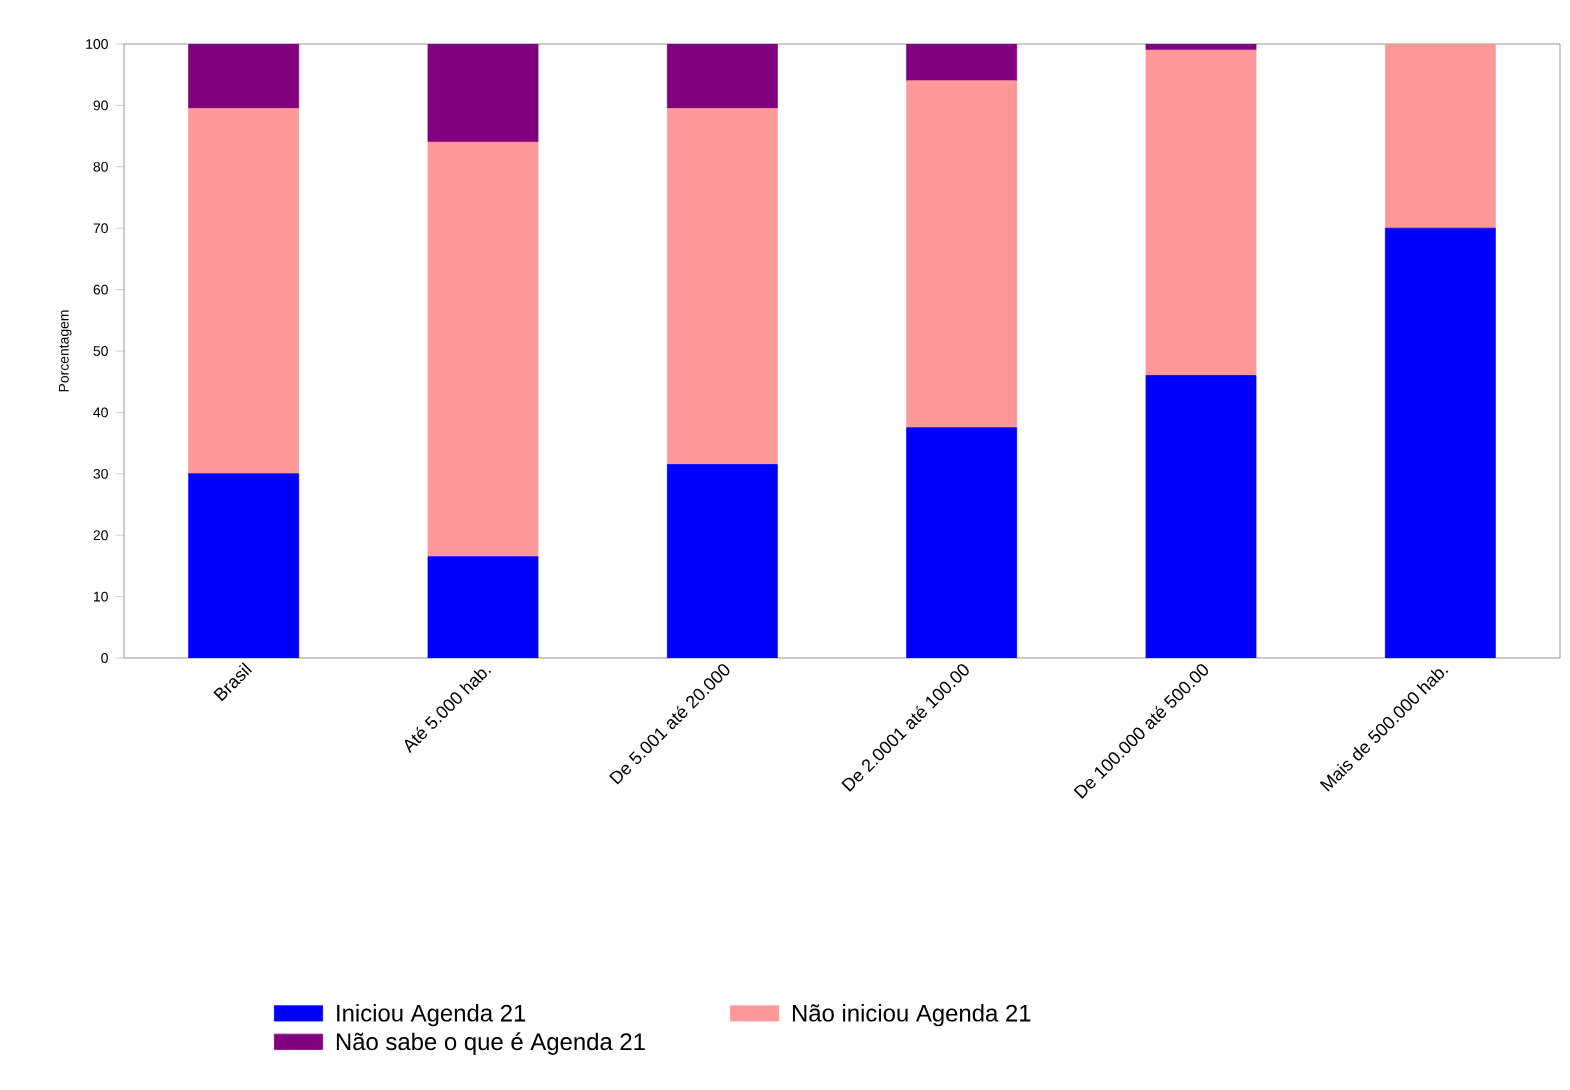  What do you see at coordinates (911, 1015) in the screenshot?
I see `legend-label: Não iniciou Agenda 21` at bounding box center [911, 1015].